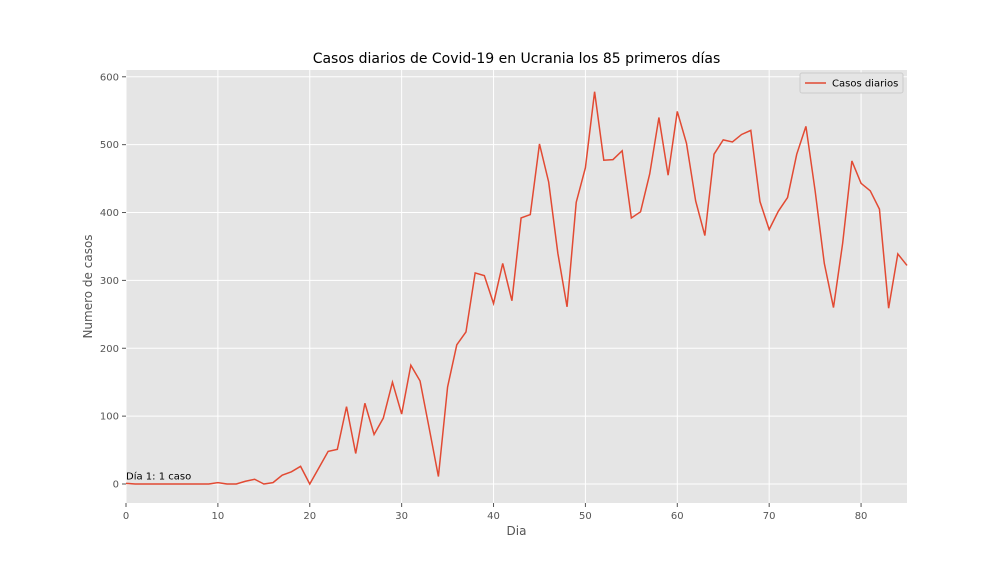  I want to click on x-axis-ticks: 0 10 20 30 40 50 60 70 80, so click(495, 512).